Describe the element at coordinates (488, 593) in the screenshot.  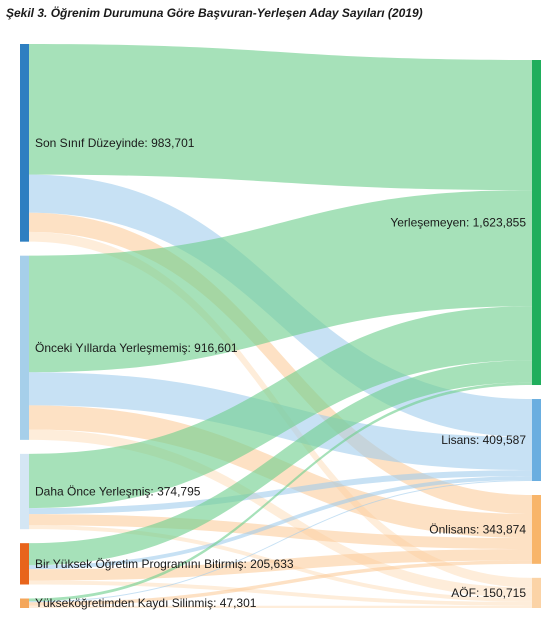
I see `target-label-aof: AÖF: 150,715` at that location.